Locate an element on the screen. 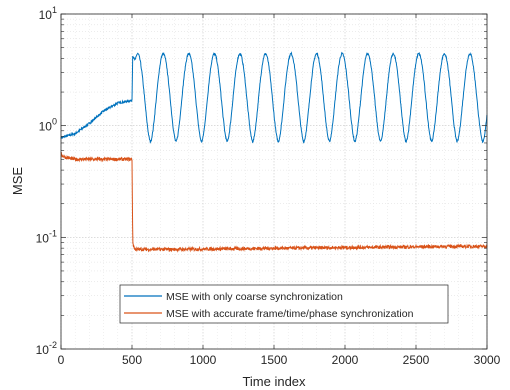 This screenshot has width=510, height=390. x-tick-label: 2000 is located at coordinates (345, 360).